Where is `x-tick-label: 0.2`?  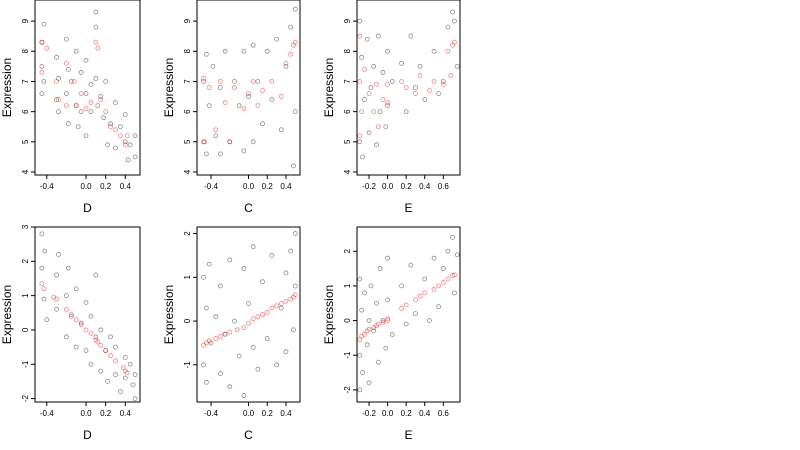 x-tick-label: 0.2 is located at coordinates (106, 413).